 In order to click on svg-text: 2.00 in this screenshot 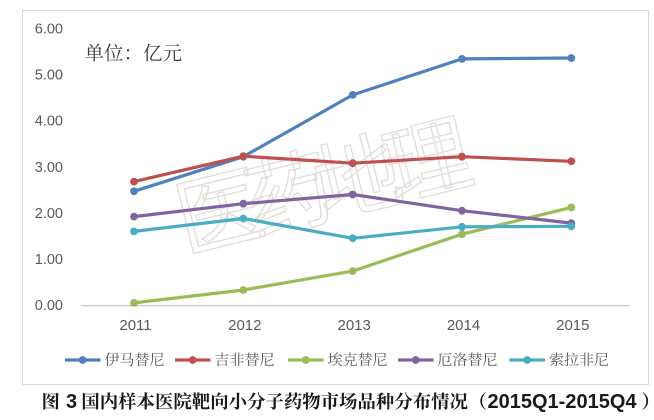, I will do `click(49, 214)`.